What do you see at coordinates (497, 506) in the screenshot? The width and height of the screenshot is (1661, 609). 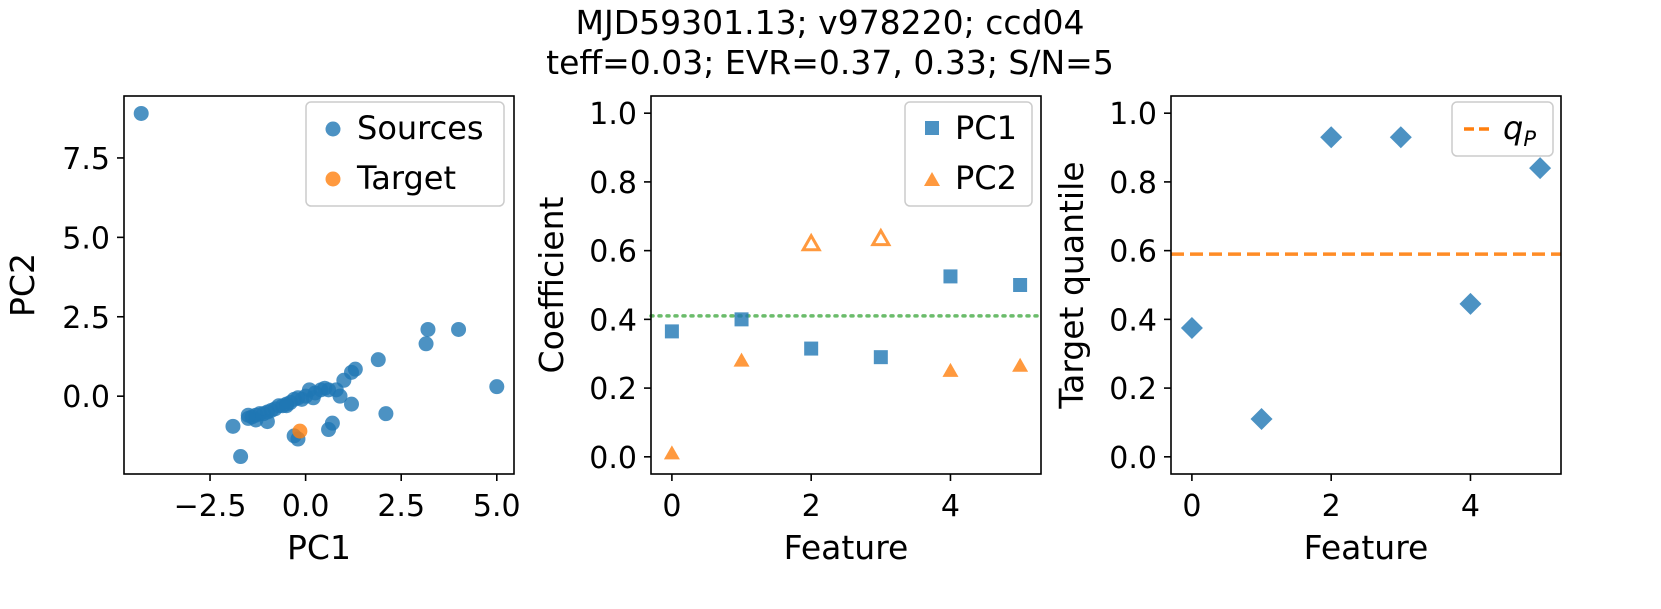 I see `x-tick-label: 5.0` at bounding box center [497, 506].